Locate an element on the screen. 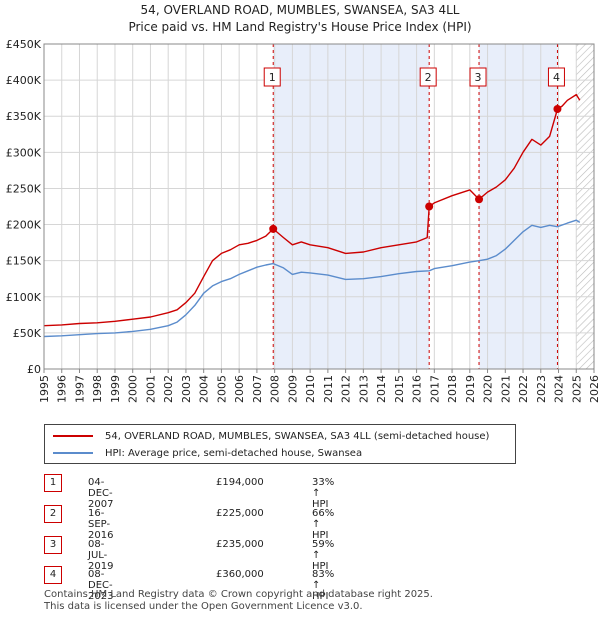 Image resolution: width=600 pixels, height=620 pixels. y-tick-label: £450K is located at coordinates (24, 44).